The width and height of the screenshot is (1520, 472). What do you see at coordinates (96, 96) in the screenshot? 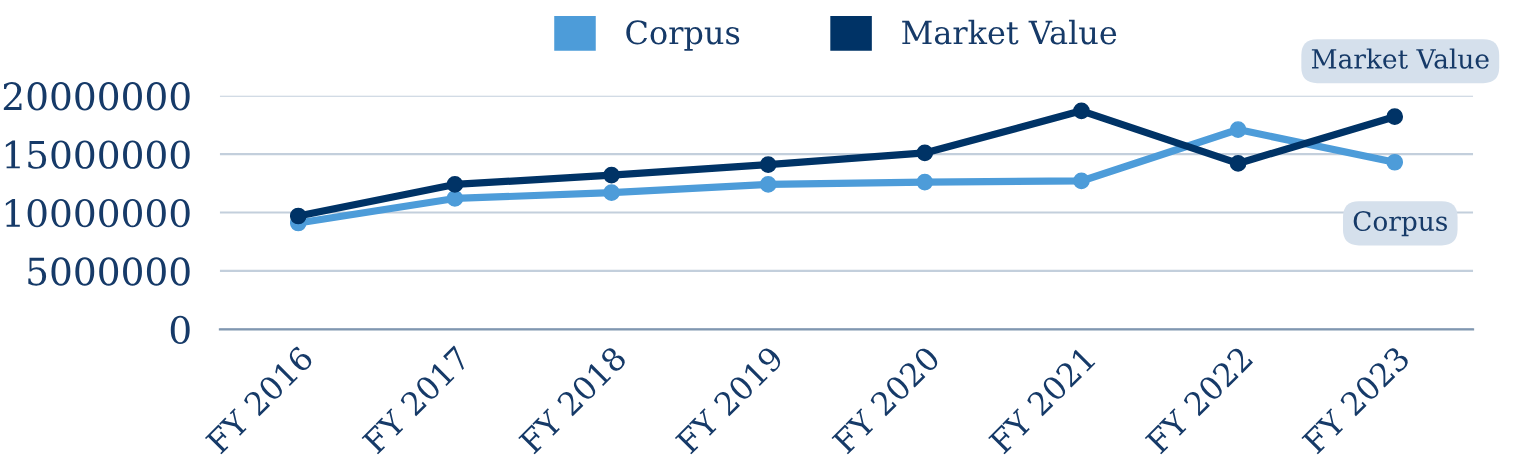
I see `y-tick-label: 20000000` at bounding box center [96, 96].